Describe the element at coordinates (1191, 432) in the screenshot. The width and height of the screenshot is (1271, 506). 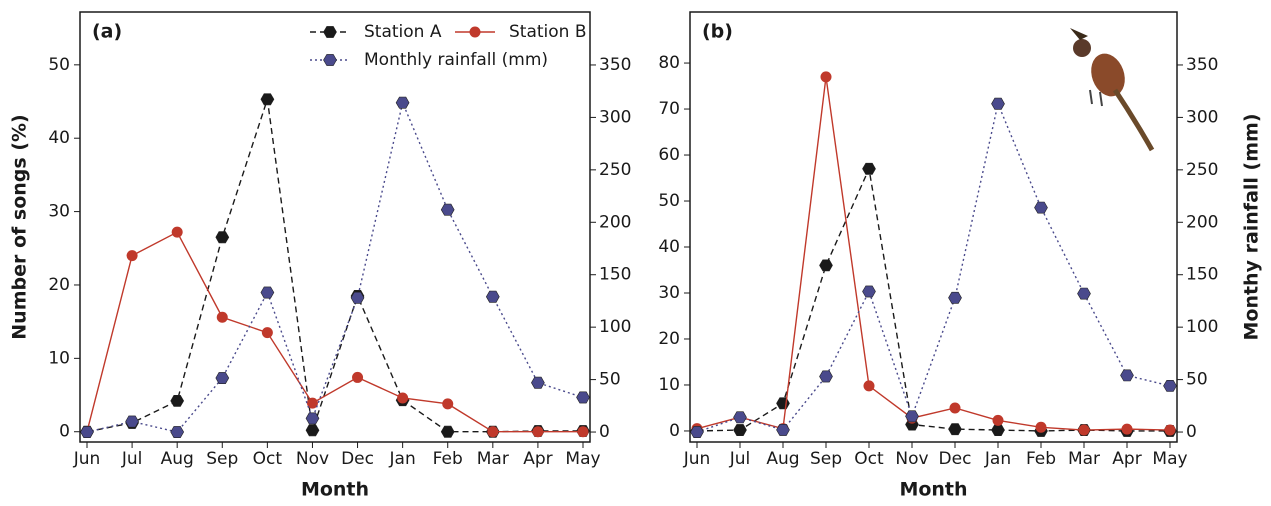
I see `y2-tick-label: 0` at that location.